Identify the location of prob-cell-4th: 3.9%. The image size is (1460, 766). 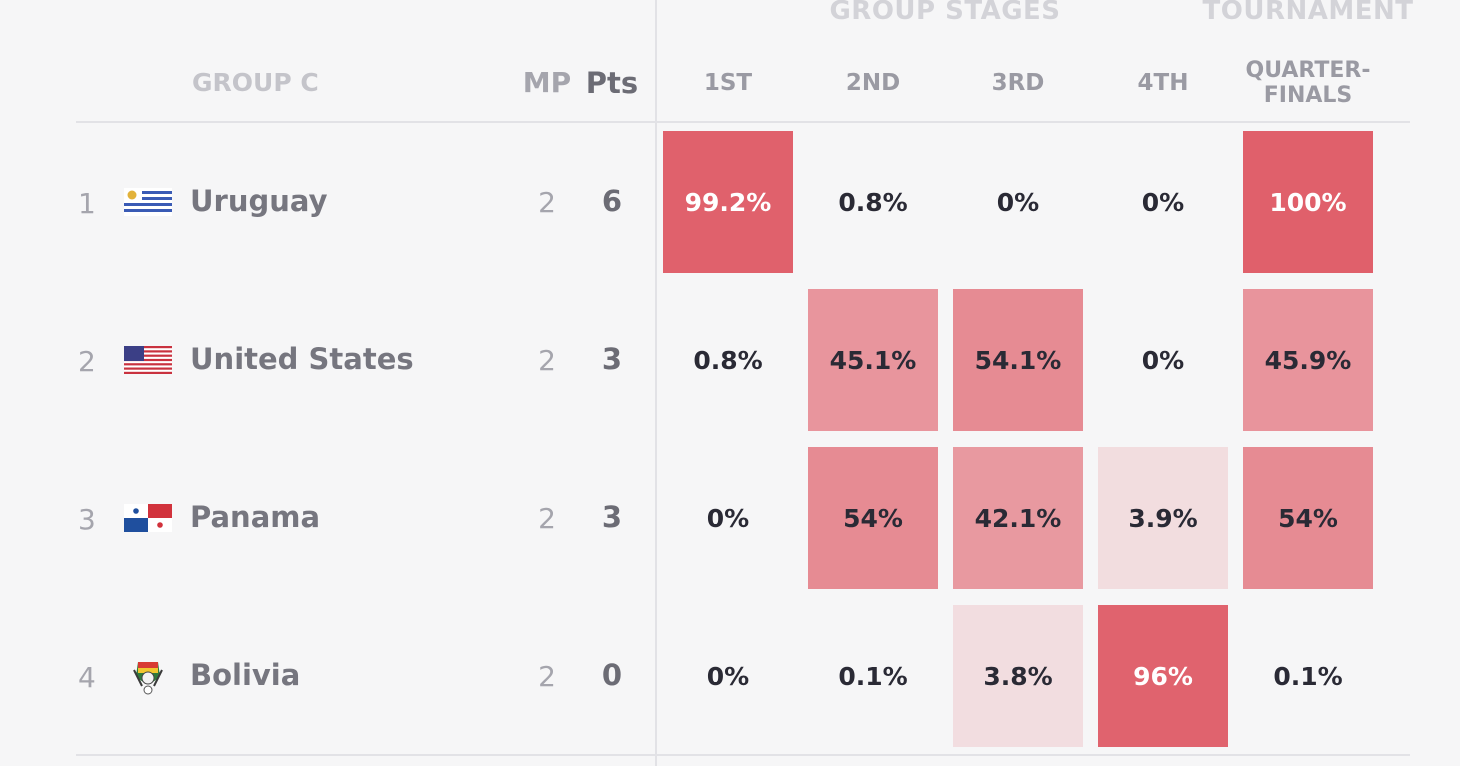
(1163, 518).